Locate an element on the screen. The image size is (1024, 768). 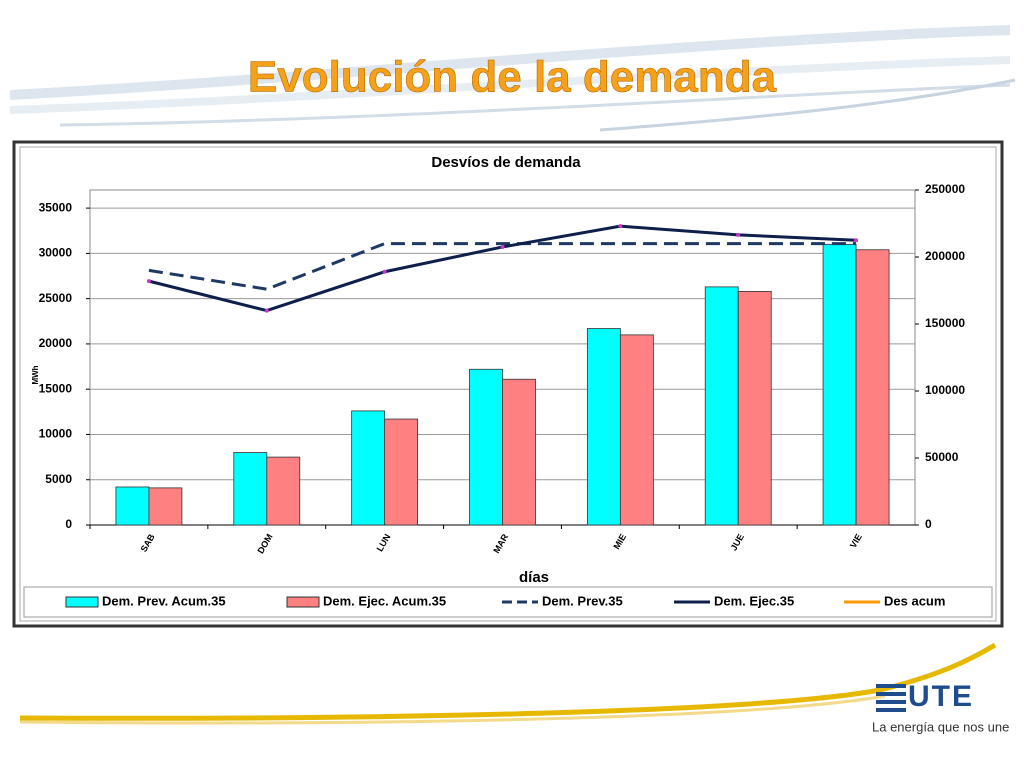
y2-tick-label: 250000 is located at coordinates (945, 189).